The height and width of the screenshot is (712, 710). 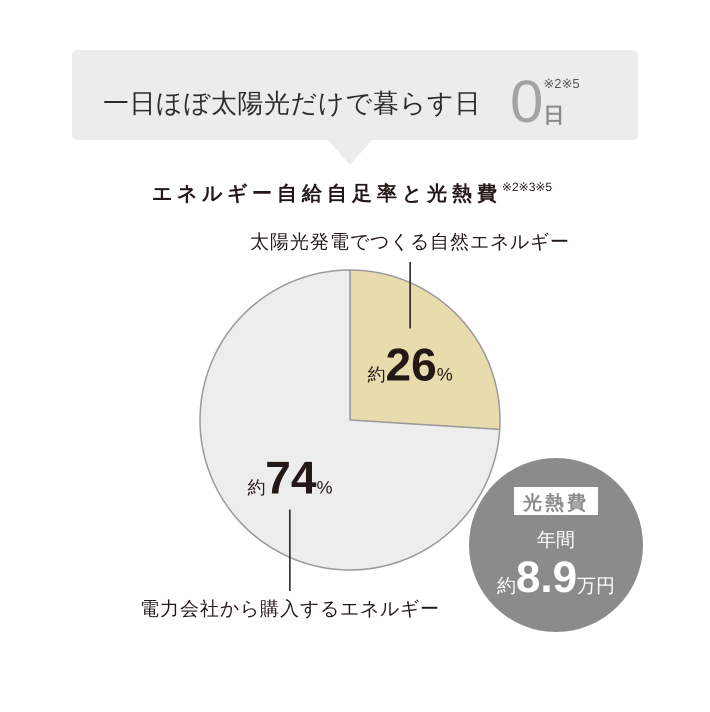 What do you see at coordinates (555, 503) in the screenshot?
I see `text: 光熱費` at bounding box center [555, 503].